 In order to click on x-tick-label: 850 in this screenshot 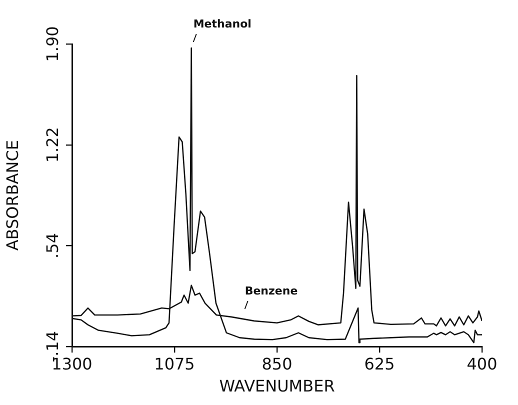, I will do `click(277, 364)`.